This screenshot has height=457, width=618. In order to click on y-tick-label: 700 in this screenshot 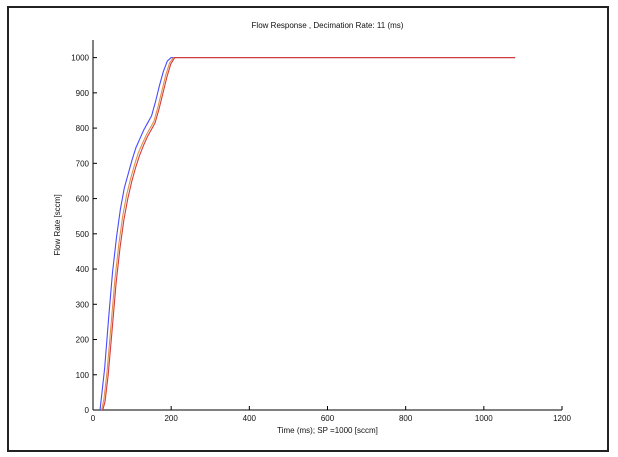, I will do `click(83, 163)`.